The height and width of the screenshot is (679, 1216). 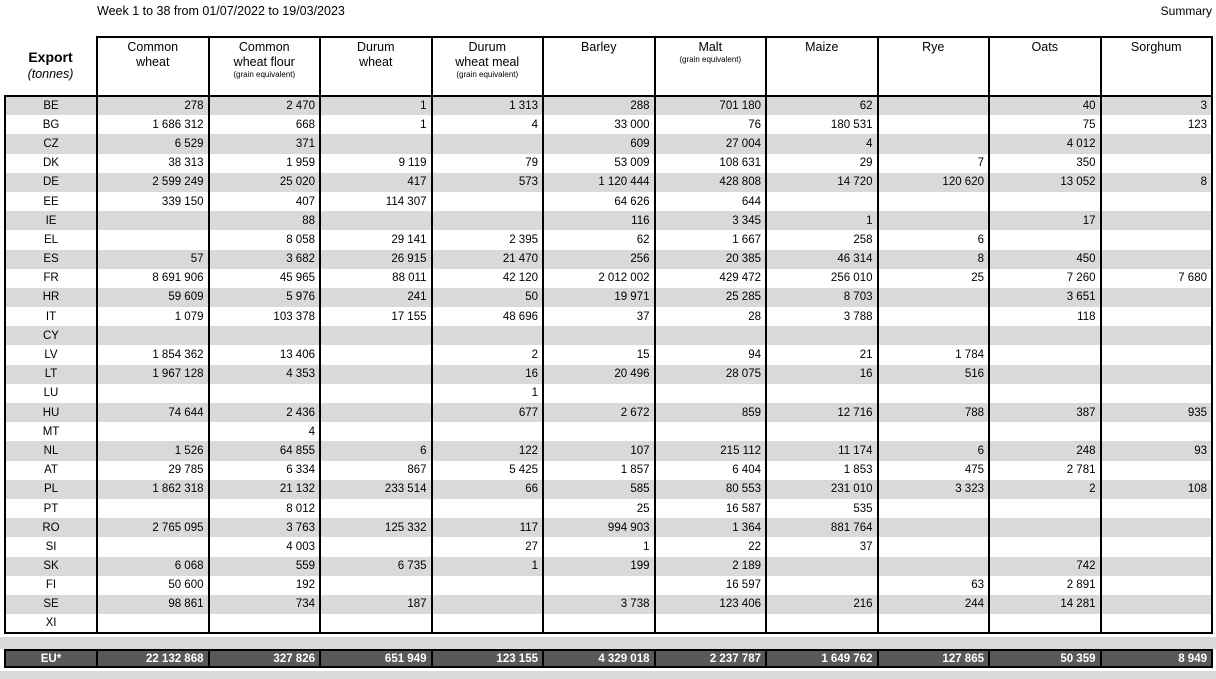 What do you see at coordinates (486, 278) in the screenshot?
I see `value-cell: 42 120` at bounding box center [486, 278].